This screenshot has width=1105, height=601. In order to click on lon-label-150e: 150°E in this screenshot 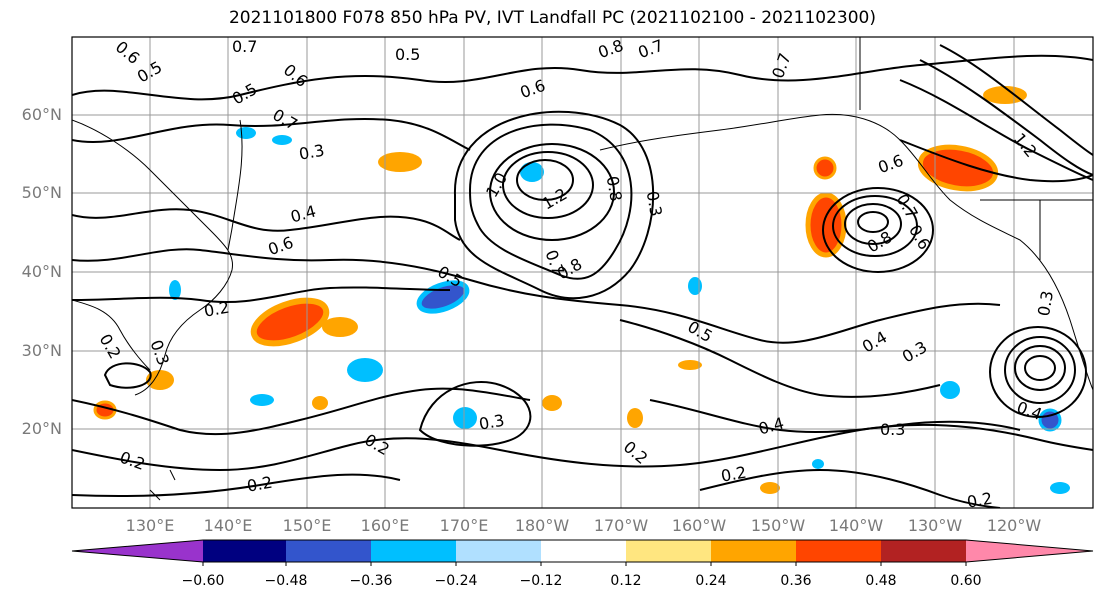, I will do `click(307, 525)`.